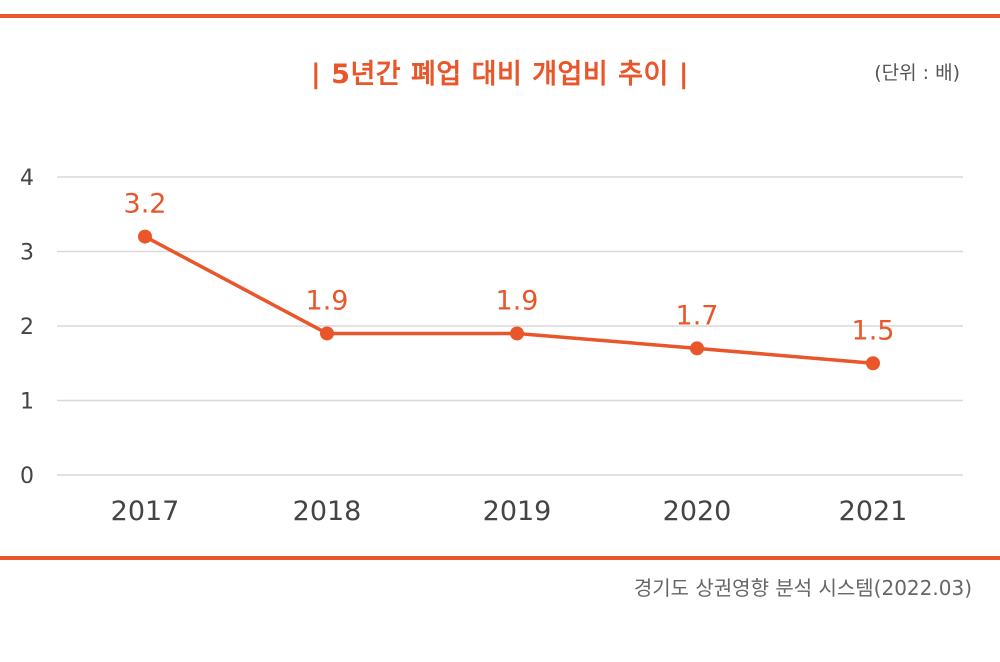  What do you see at coordinates (327, 333) in the screenshot?
I see `data-point-2018` at bounding box center [327, 333].